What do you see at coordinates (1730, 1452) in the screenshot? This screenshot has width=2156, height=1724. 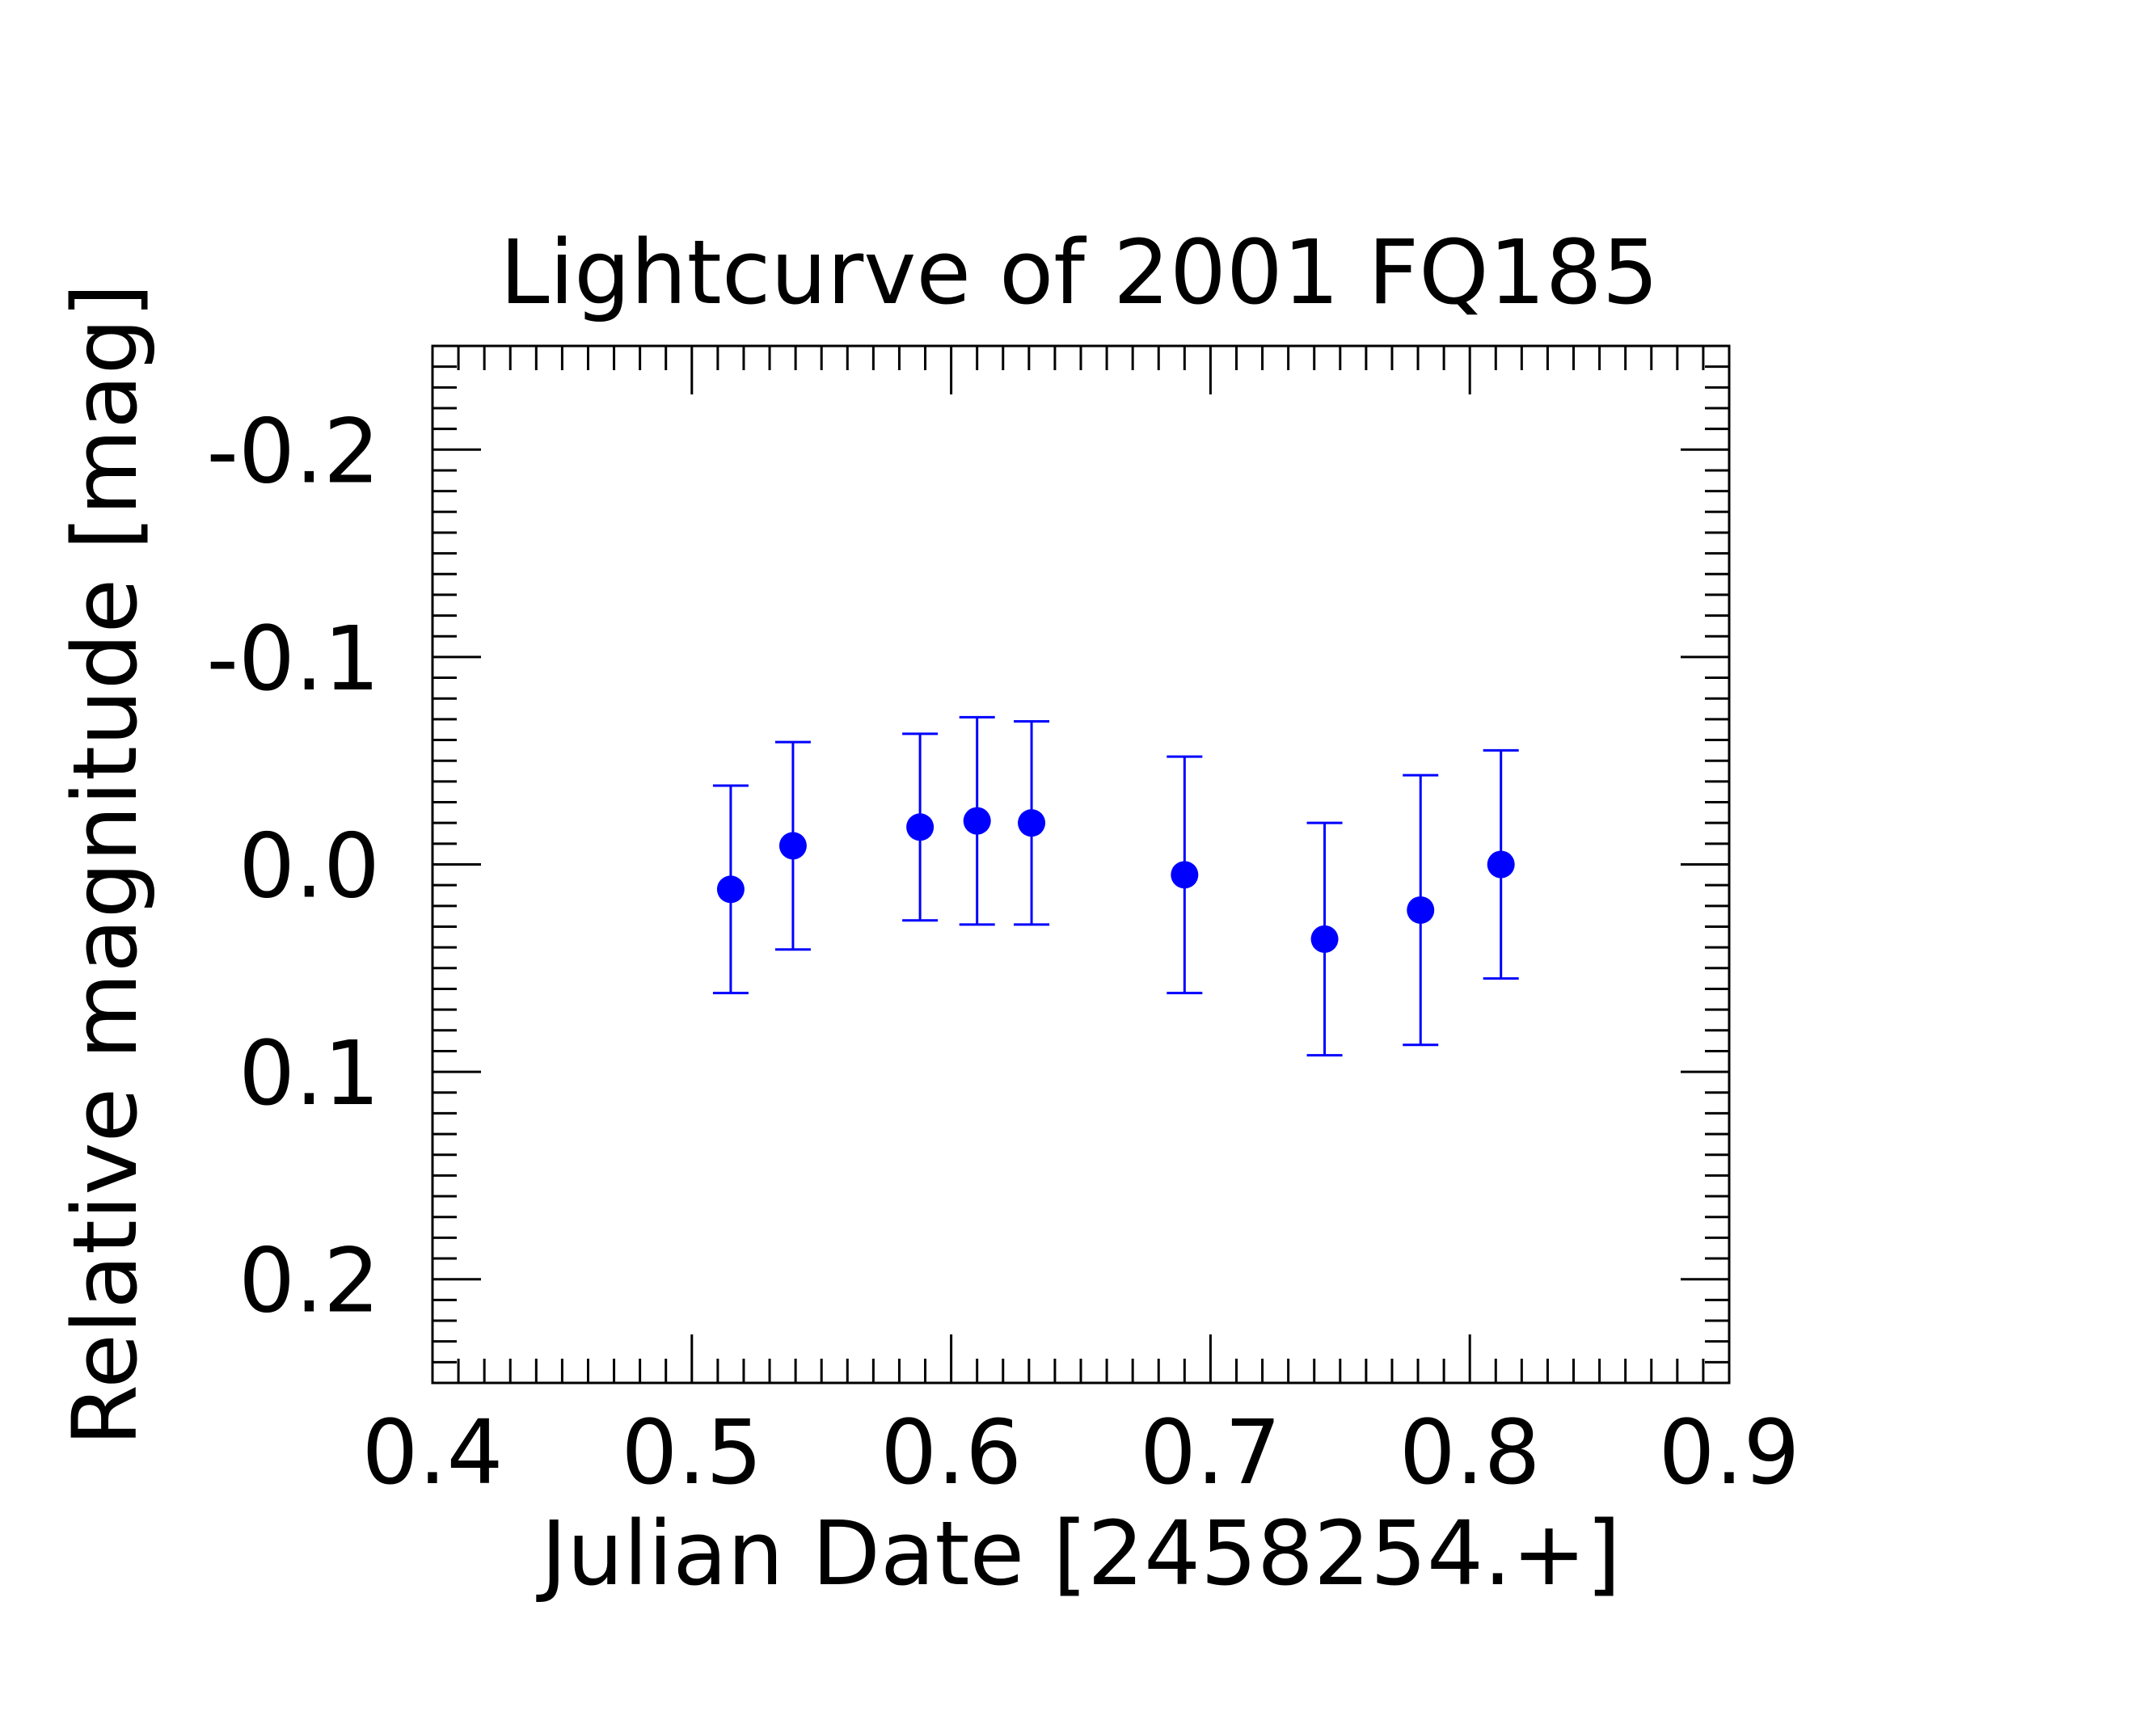 I see `x-tick-label: 0.9` at bounding box center [1730, 1452].